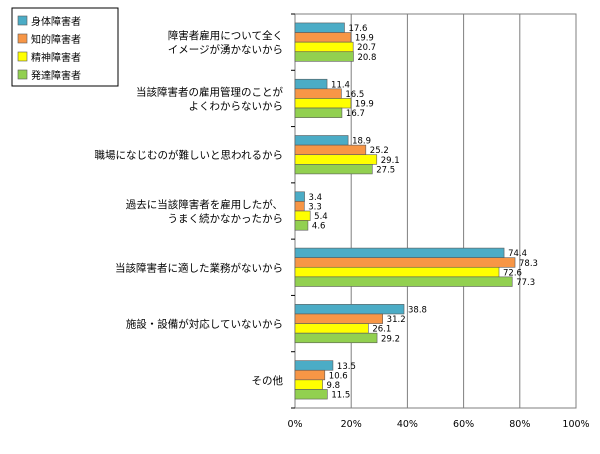 Image resolution: width=600 pixels, height=454 pixels. I want to click on legend-label: 身体障害者, so click(56, 21).